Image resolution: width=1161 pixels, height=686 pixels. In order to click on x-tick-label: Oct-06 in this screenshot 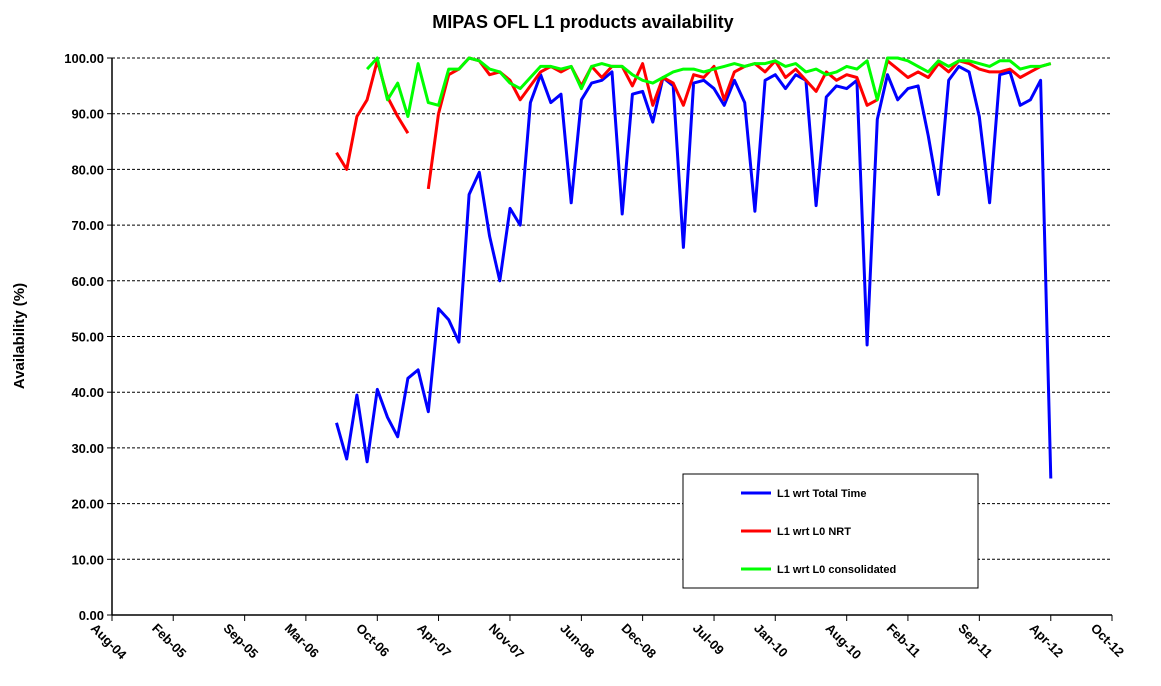, I will do `click(372, 640)`.